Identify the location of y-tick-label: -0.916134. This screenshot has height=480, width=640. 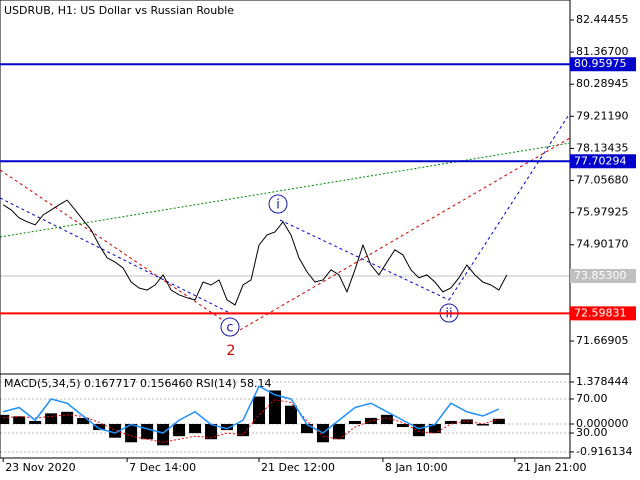
(604, 451).